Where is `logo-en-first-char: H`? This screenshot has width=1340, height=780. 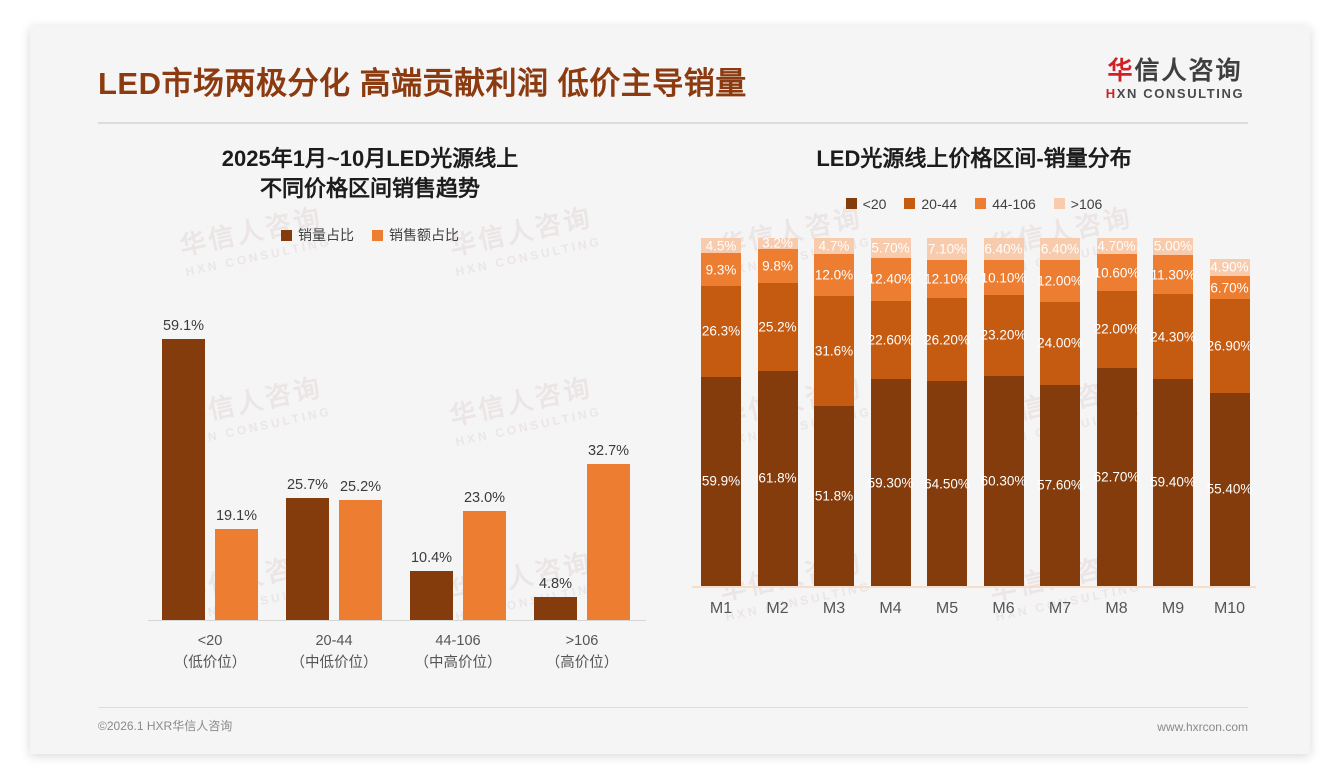
logo-en-first-char: H is located at coordinates (1111, 94).